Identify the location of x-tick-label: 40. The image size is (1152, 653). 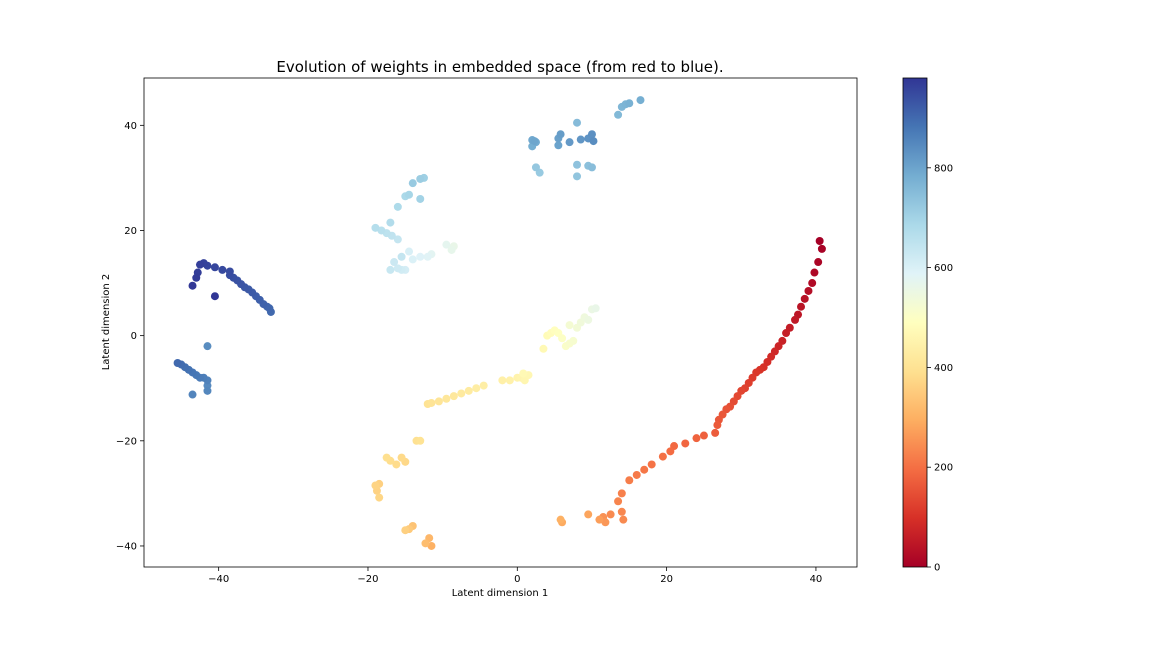
(816, 579).